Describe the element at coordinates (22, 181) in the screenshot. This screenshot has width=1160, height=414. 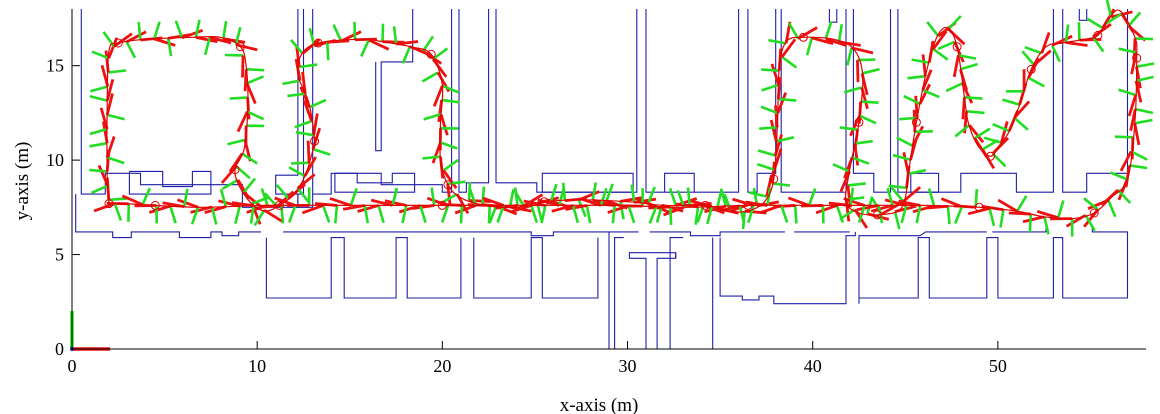
I see `y-axis-label: y-axis (m)` at that location.